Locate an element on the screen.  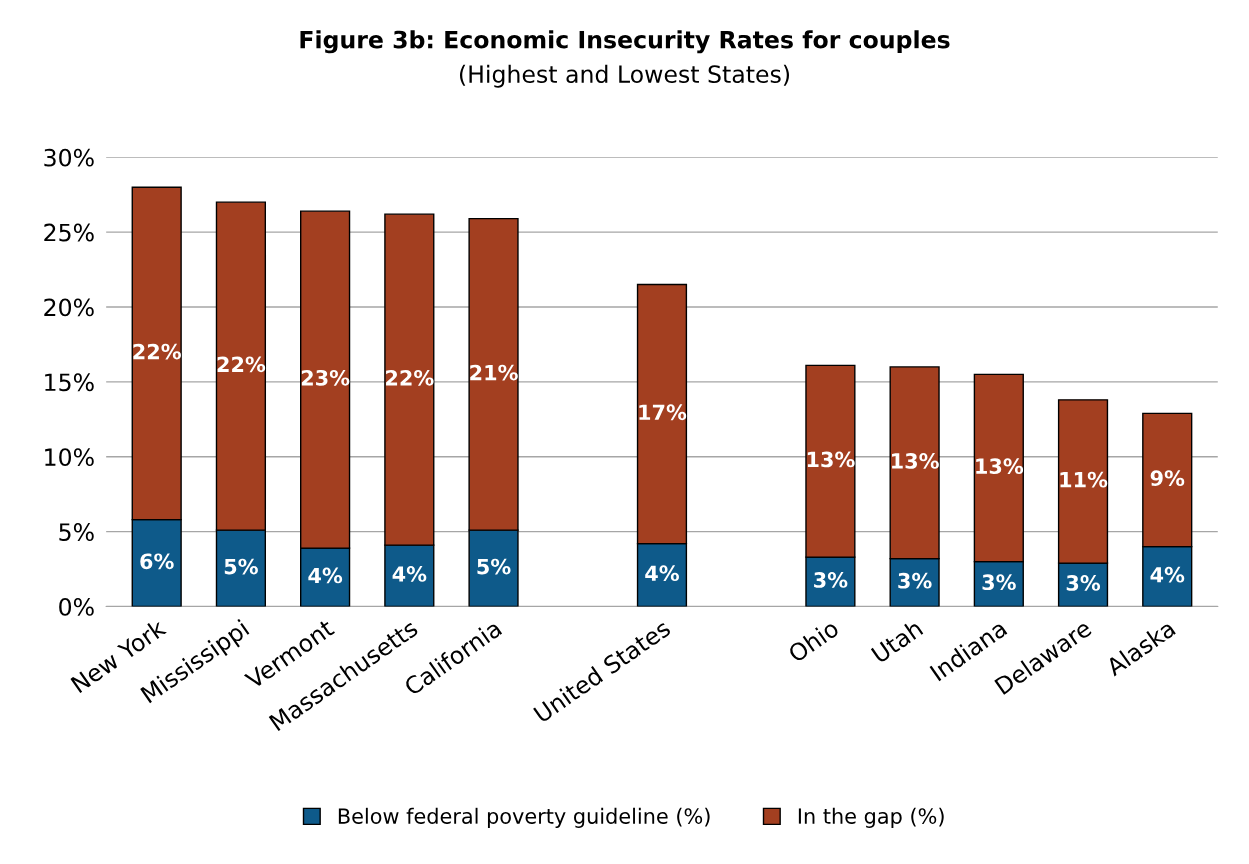
chart-title: Figure 3b: Economic Insecurity Rates for couples is located at coordinates (625, 42).